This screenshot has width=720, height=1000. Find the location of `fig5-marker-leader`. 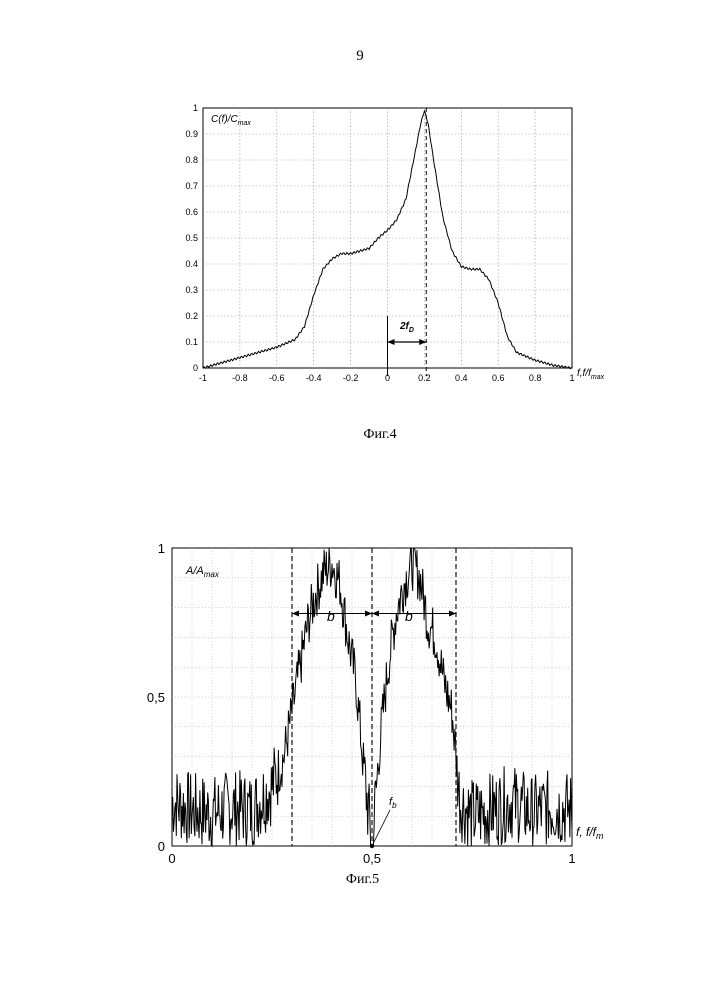

fig5-marker-leader is located at coordinates (382, 826).